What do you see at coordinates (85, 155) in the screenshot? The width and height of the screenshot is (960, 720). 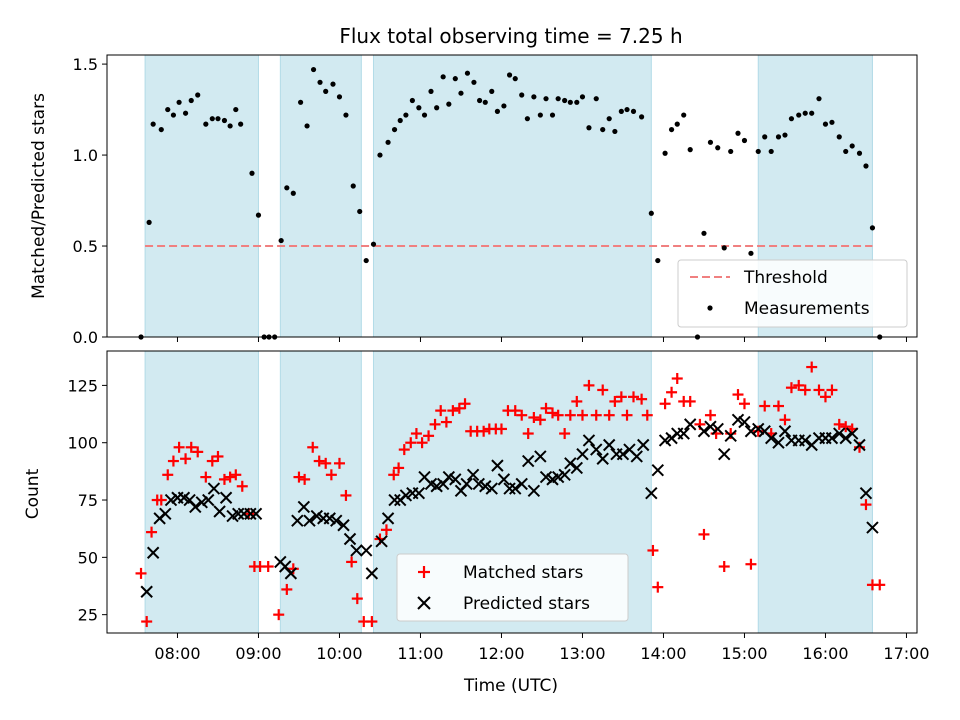 I see `y-tick-label: 1.0` at bounding box center [85, 155].